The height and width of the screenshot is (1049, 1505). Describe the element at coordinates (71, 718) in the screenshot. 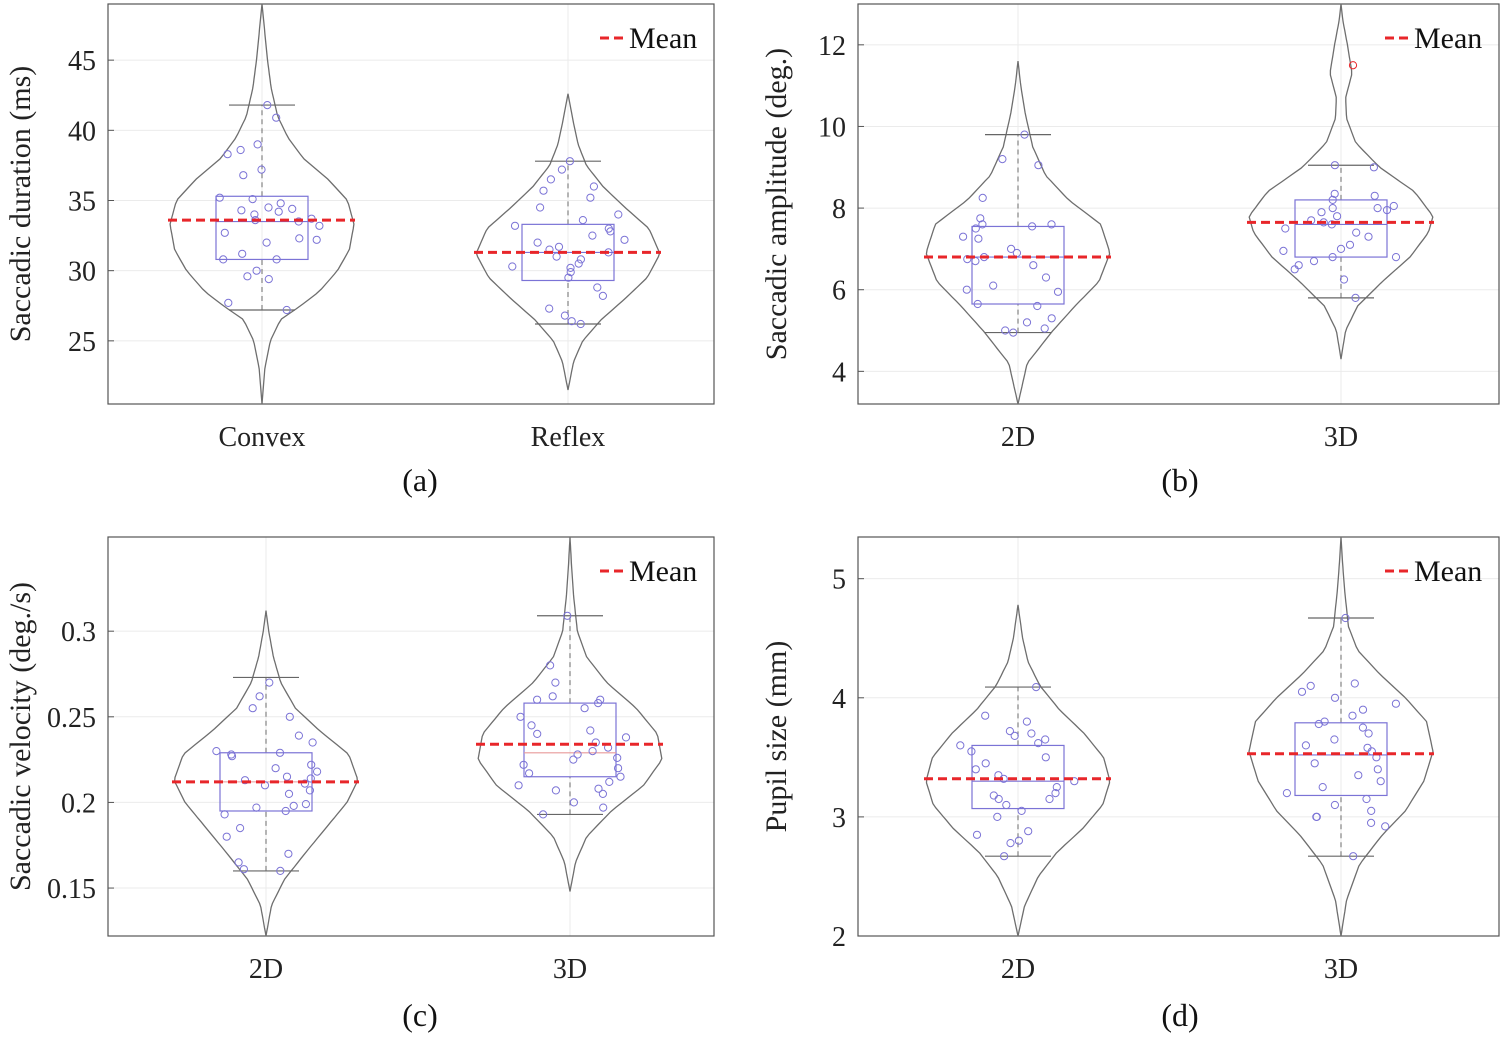

I see `y-tick-label: 0.25` at that location.